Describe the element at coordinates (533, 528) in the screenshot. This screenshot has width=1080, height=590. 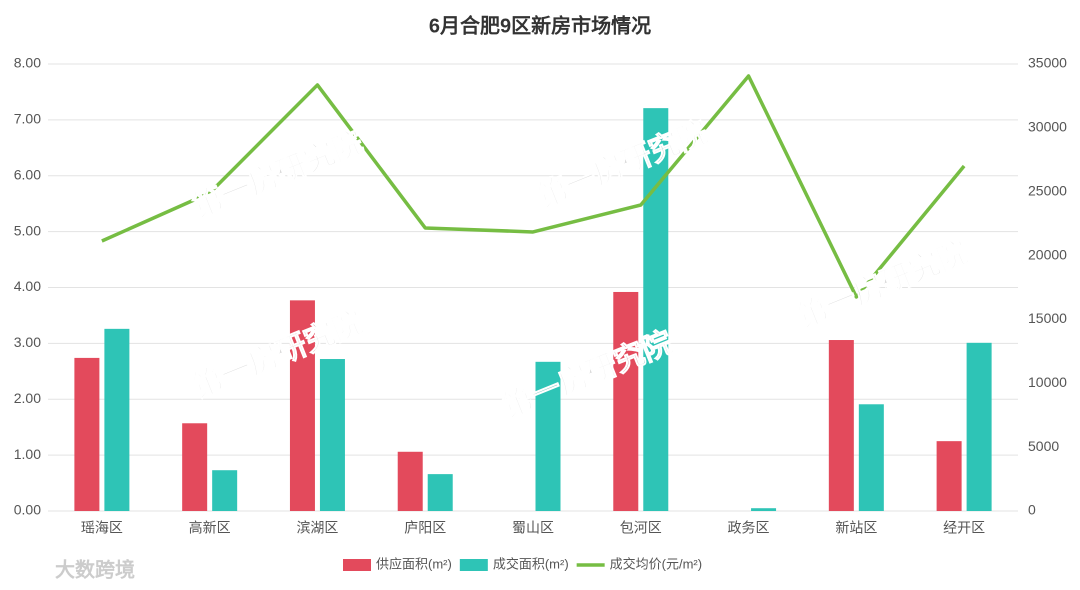
I see `x-tick-label: 蜀山区` at that location.